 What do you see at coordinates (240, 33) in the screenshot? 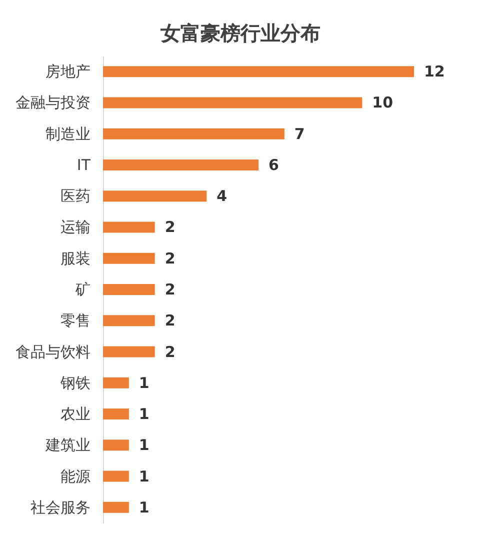
I see `chart-title: 女富豪榜行业分布` at bounding box center [240, 33].